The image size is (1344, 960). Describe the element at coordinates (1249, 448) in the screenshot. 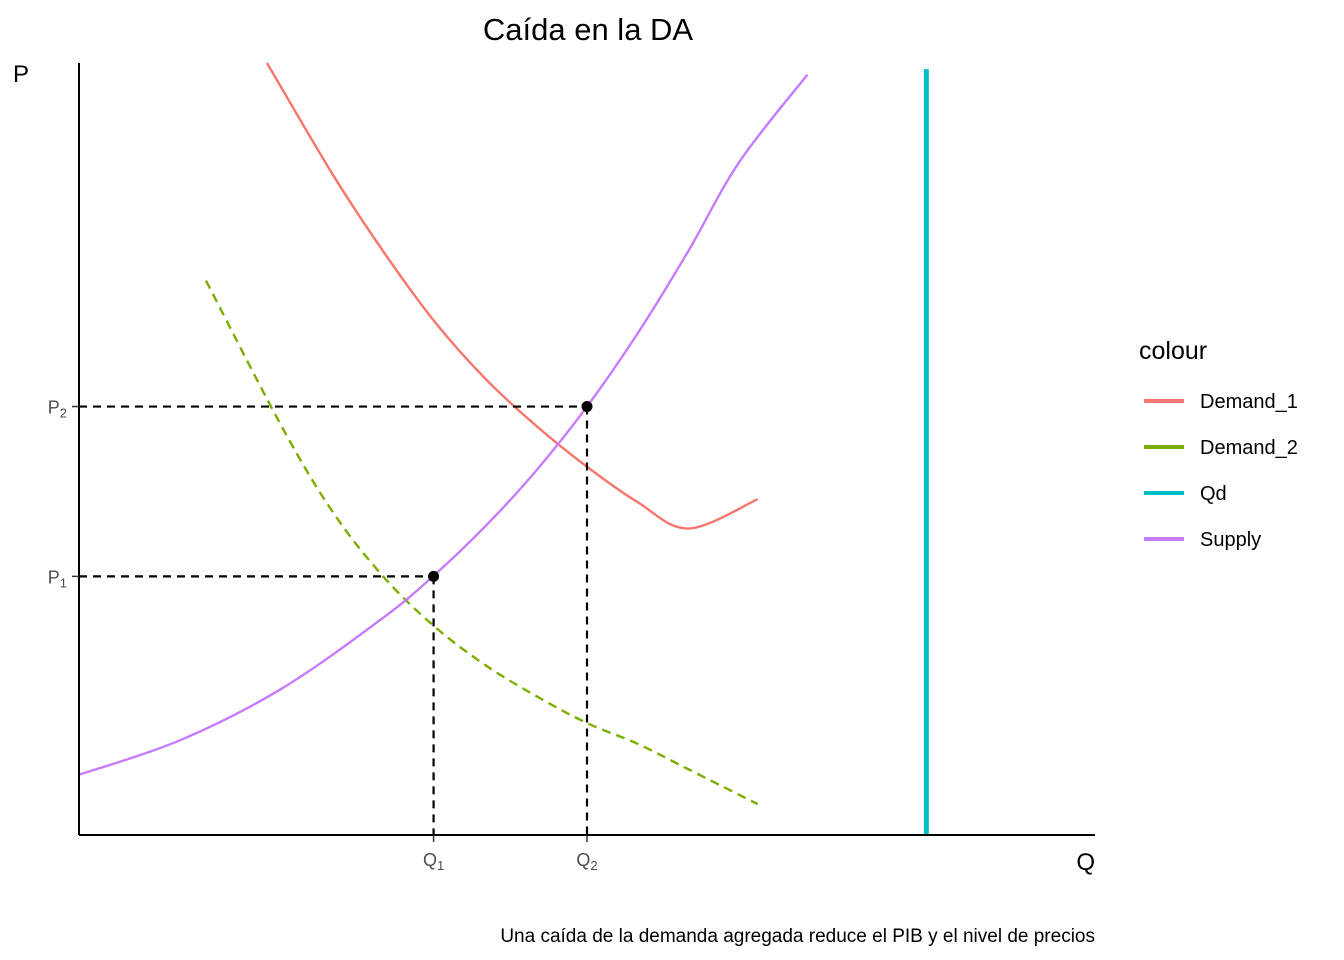

I see `legend-label-demand-2: Demand_2` at that location.